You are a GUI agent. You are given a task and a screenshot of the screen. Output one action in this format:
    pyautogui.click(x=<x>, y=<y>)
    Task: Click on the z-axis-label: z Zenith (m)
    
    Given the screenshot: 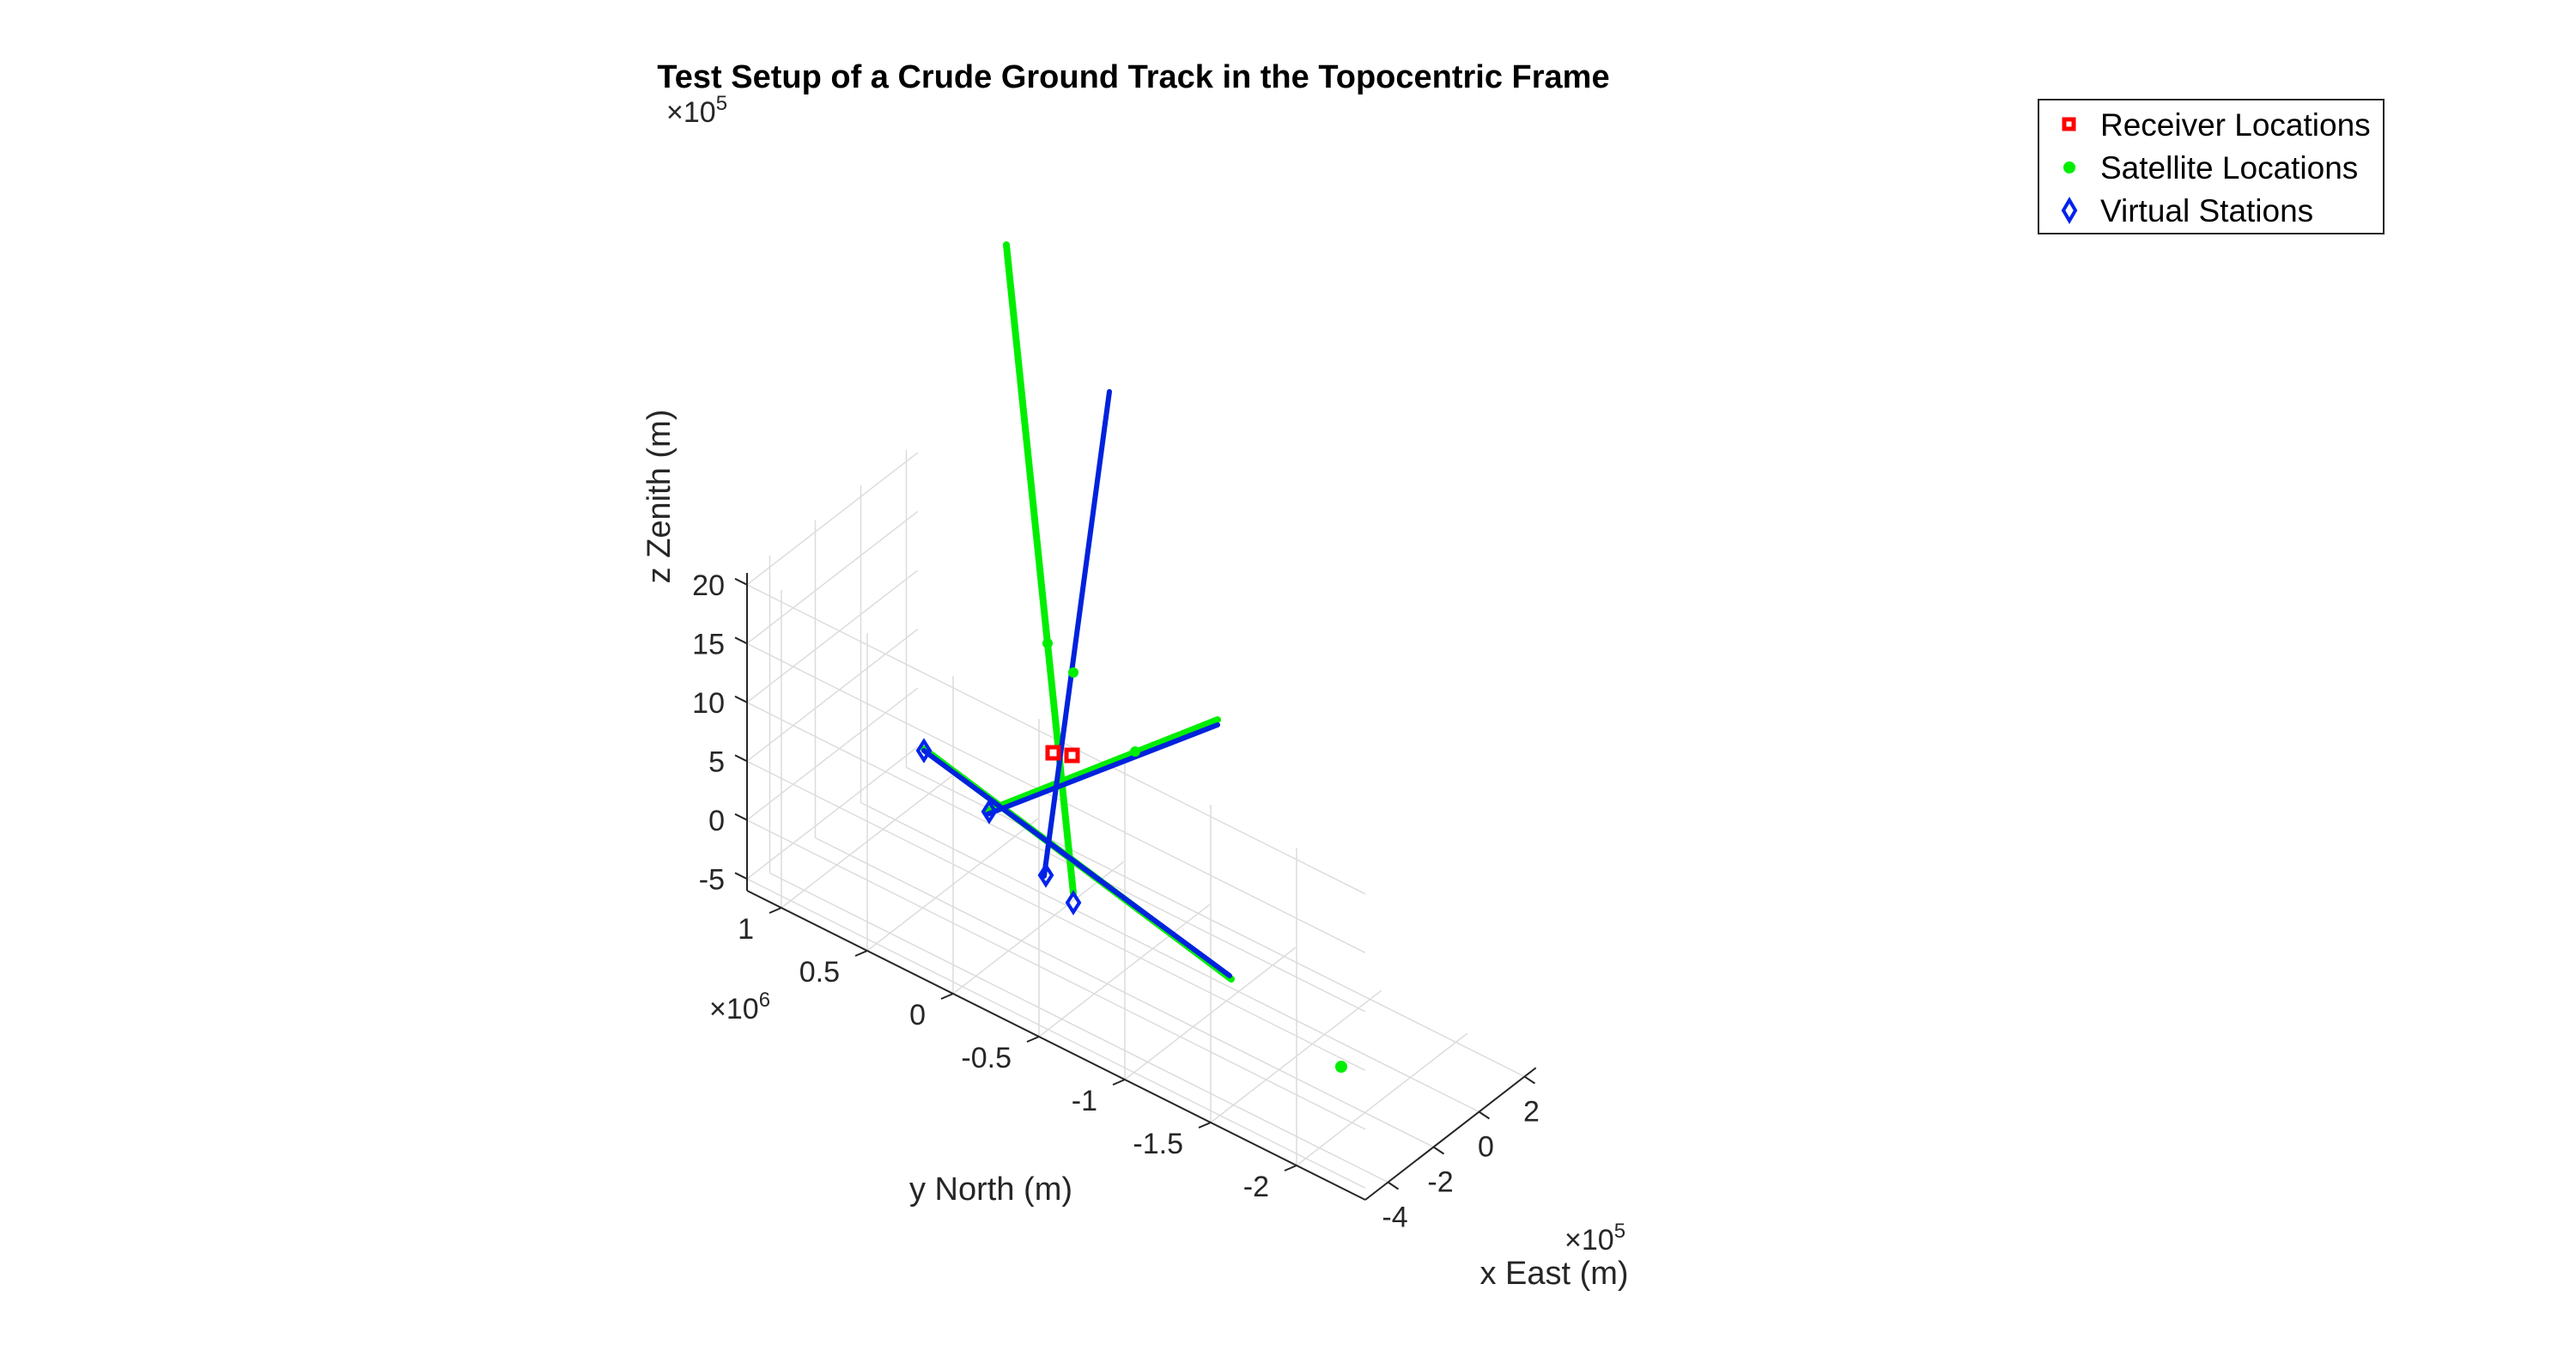 What is the action you would take?
    pyautogui.click(x=659, y=497)
    